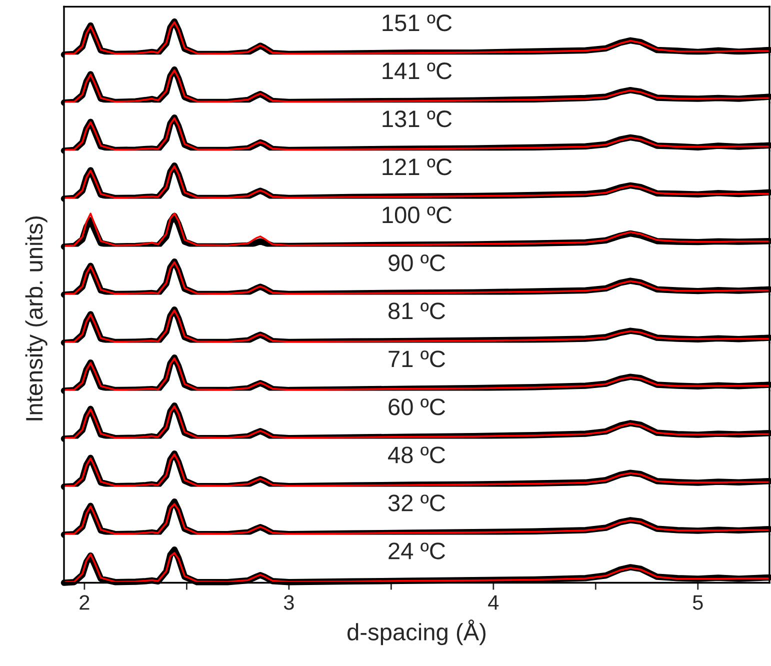  Describe the element at coordinates (417, 551) in the screenshot. I see `annotation: 24 ºC` at that location.